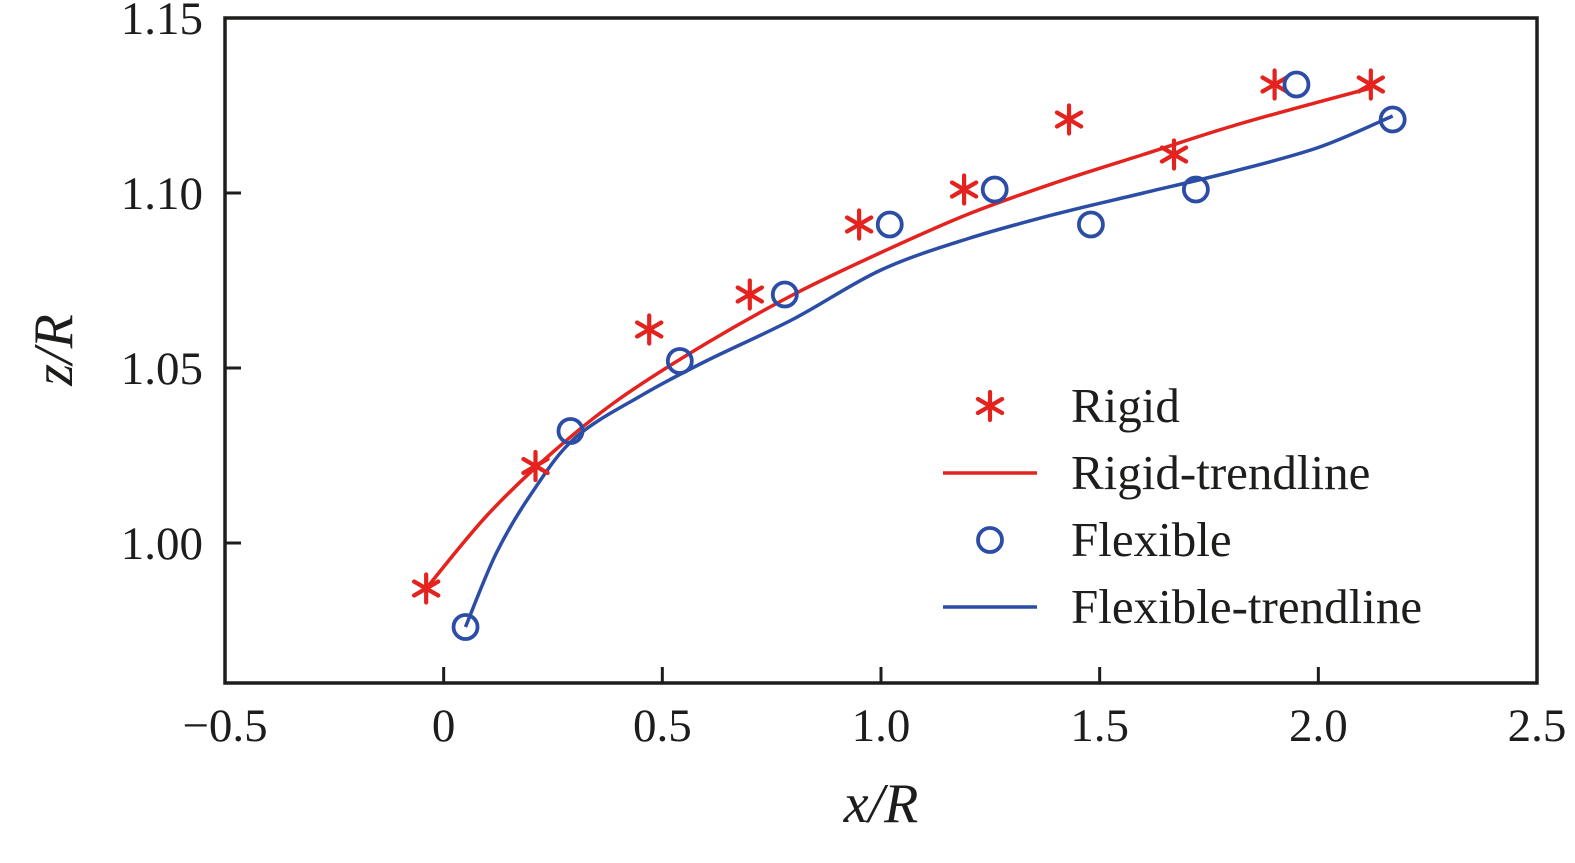 This screenshot has height=863, width=1575. What do you see at coordinates (1099, 726) in the screenshot?
I see `x-tick-label: 1.5` at bounding box center [1099, 726].